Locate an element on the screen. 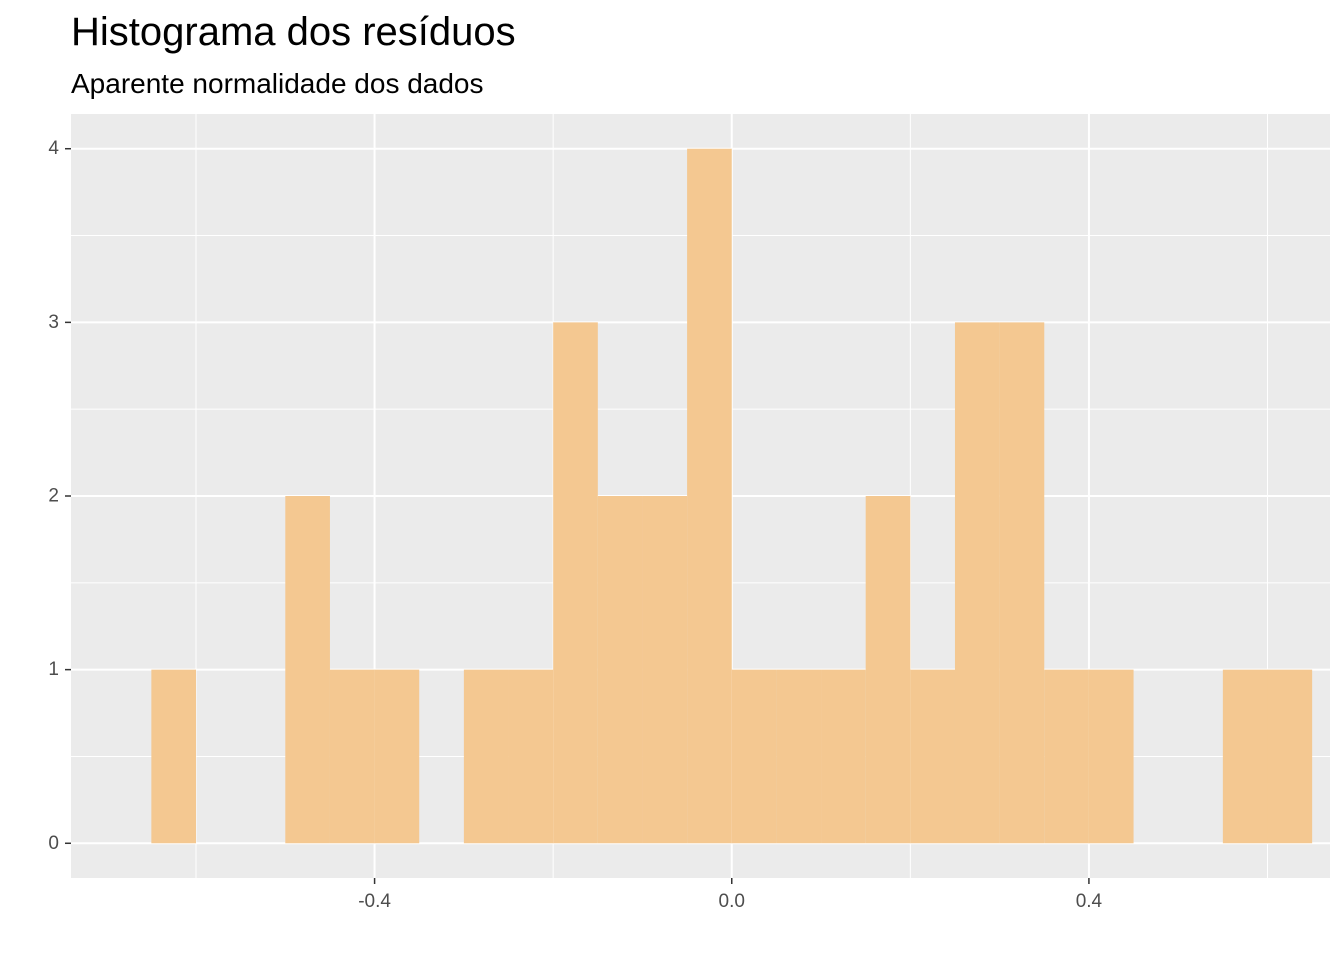 The image size is (1344, 960). x-tick-label-0: -0.4 is located at coordinates (374, 901).